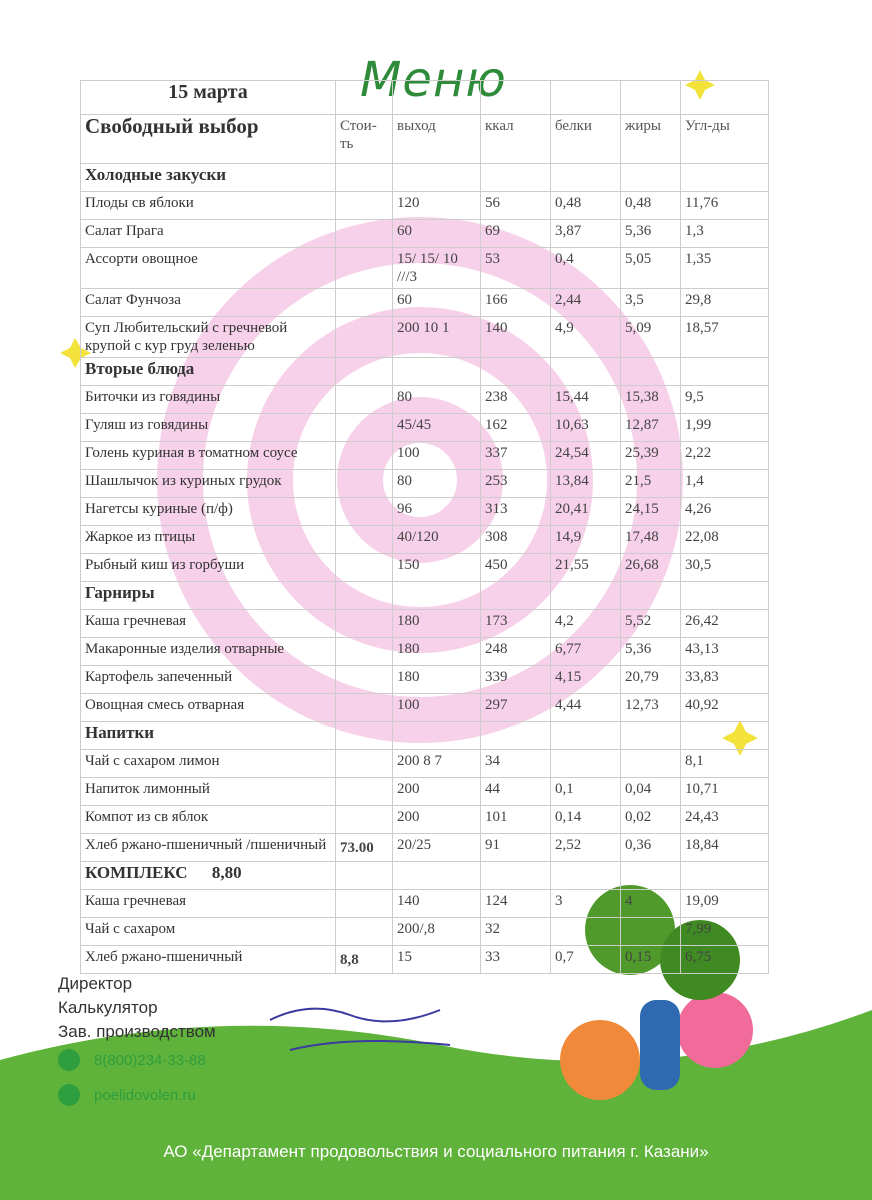 This screenshot has width=872, height=1200. I want to click on cell-kcal: 450, so click(515, 567).